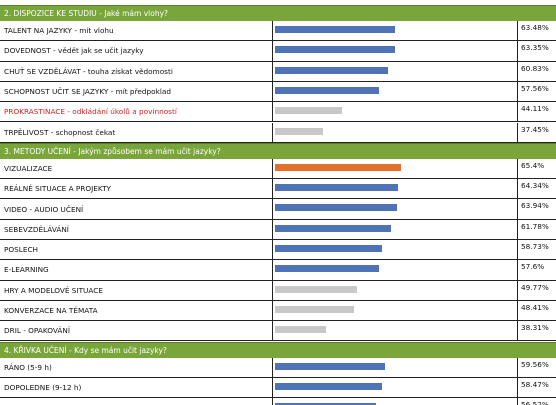  Describe the element at coordinates (535, 226) in the screenshot. I see `value-label: 61.78%` at that location.